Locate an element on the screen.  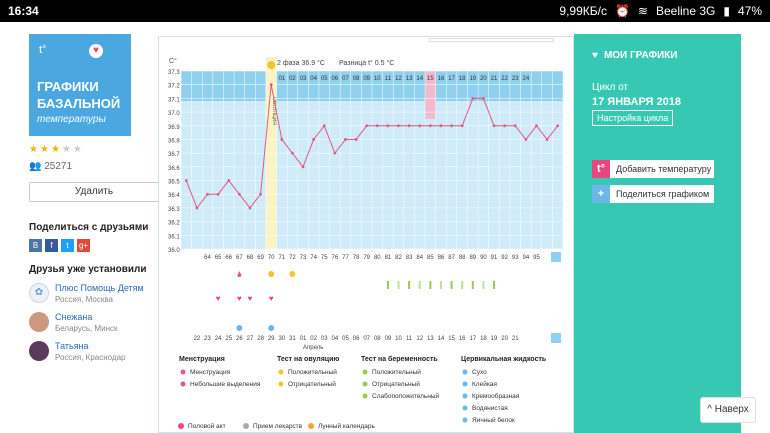
wifi-icon: ≋ is located at coordinates (642, 11).